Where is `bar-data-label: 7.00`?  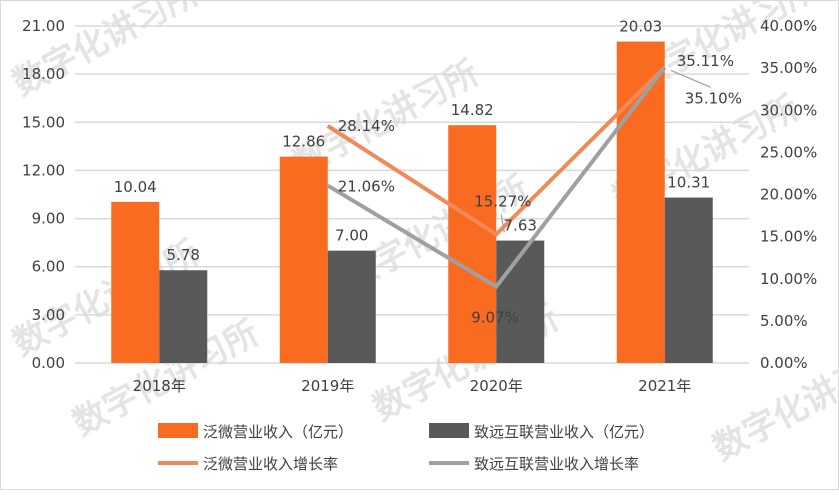 bar-data-label: 7.00 is located at coordinates (351, 236).